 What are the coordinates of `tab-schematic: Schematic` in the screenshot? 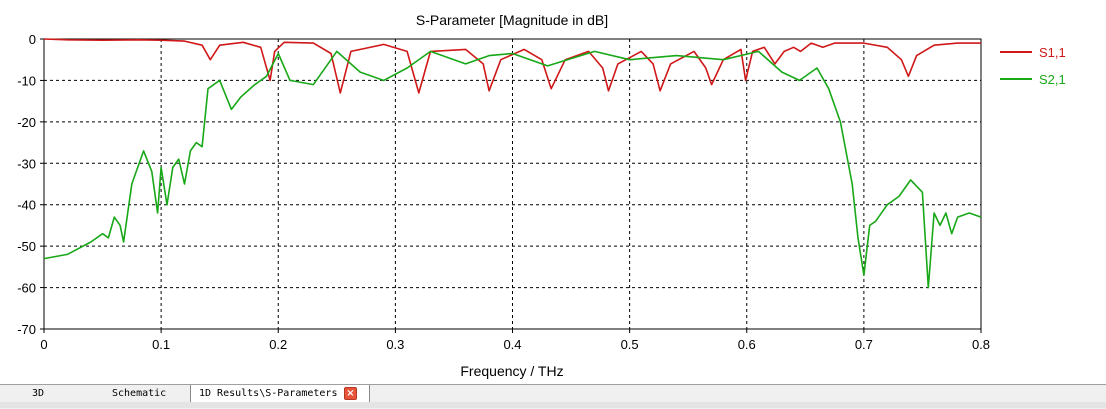 It's located at (144, 394).